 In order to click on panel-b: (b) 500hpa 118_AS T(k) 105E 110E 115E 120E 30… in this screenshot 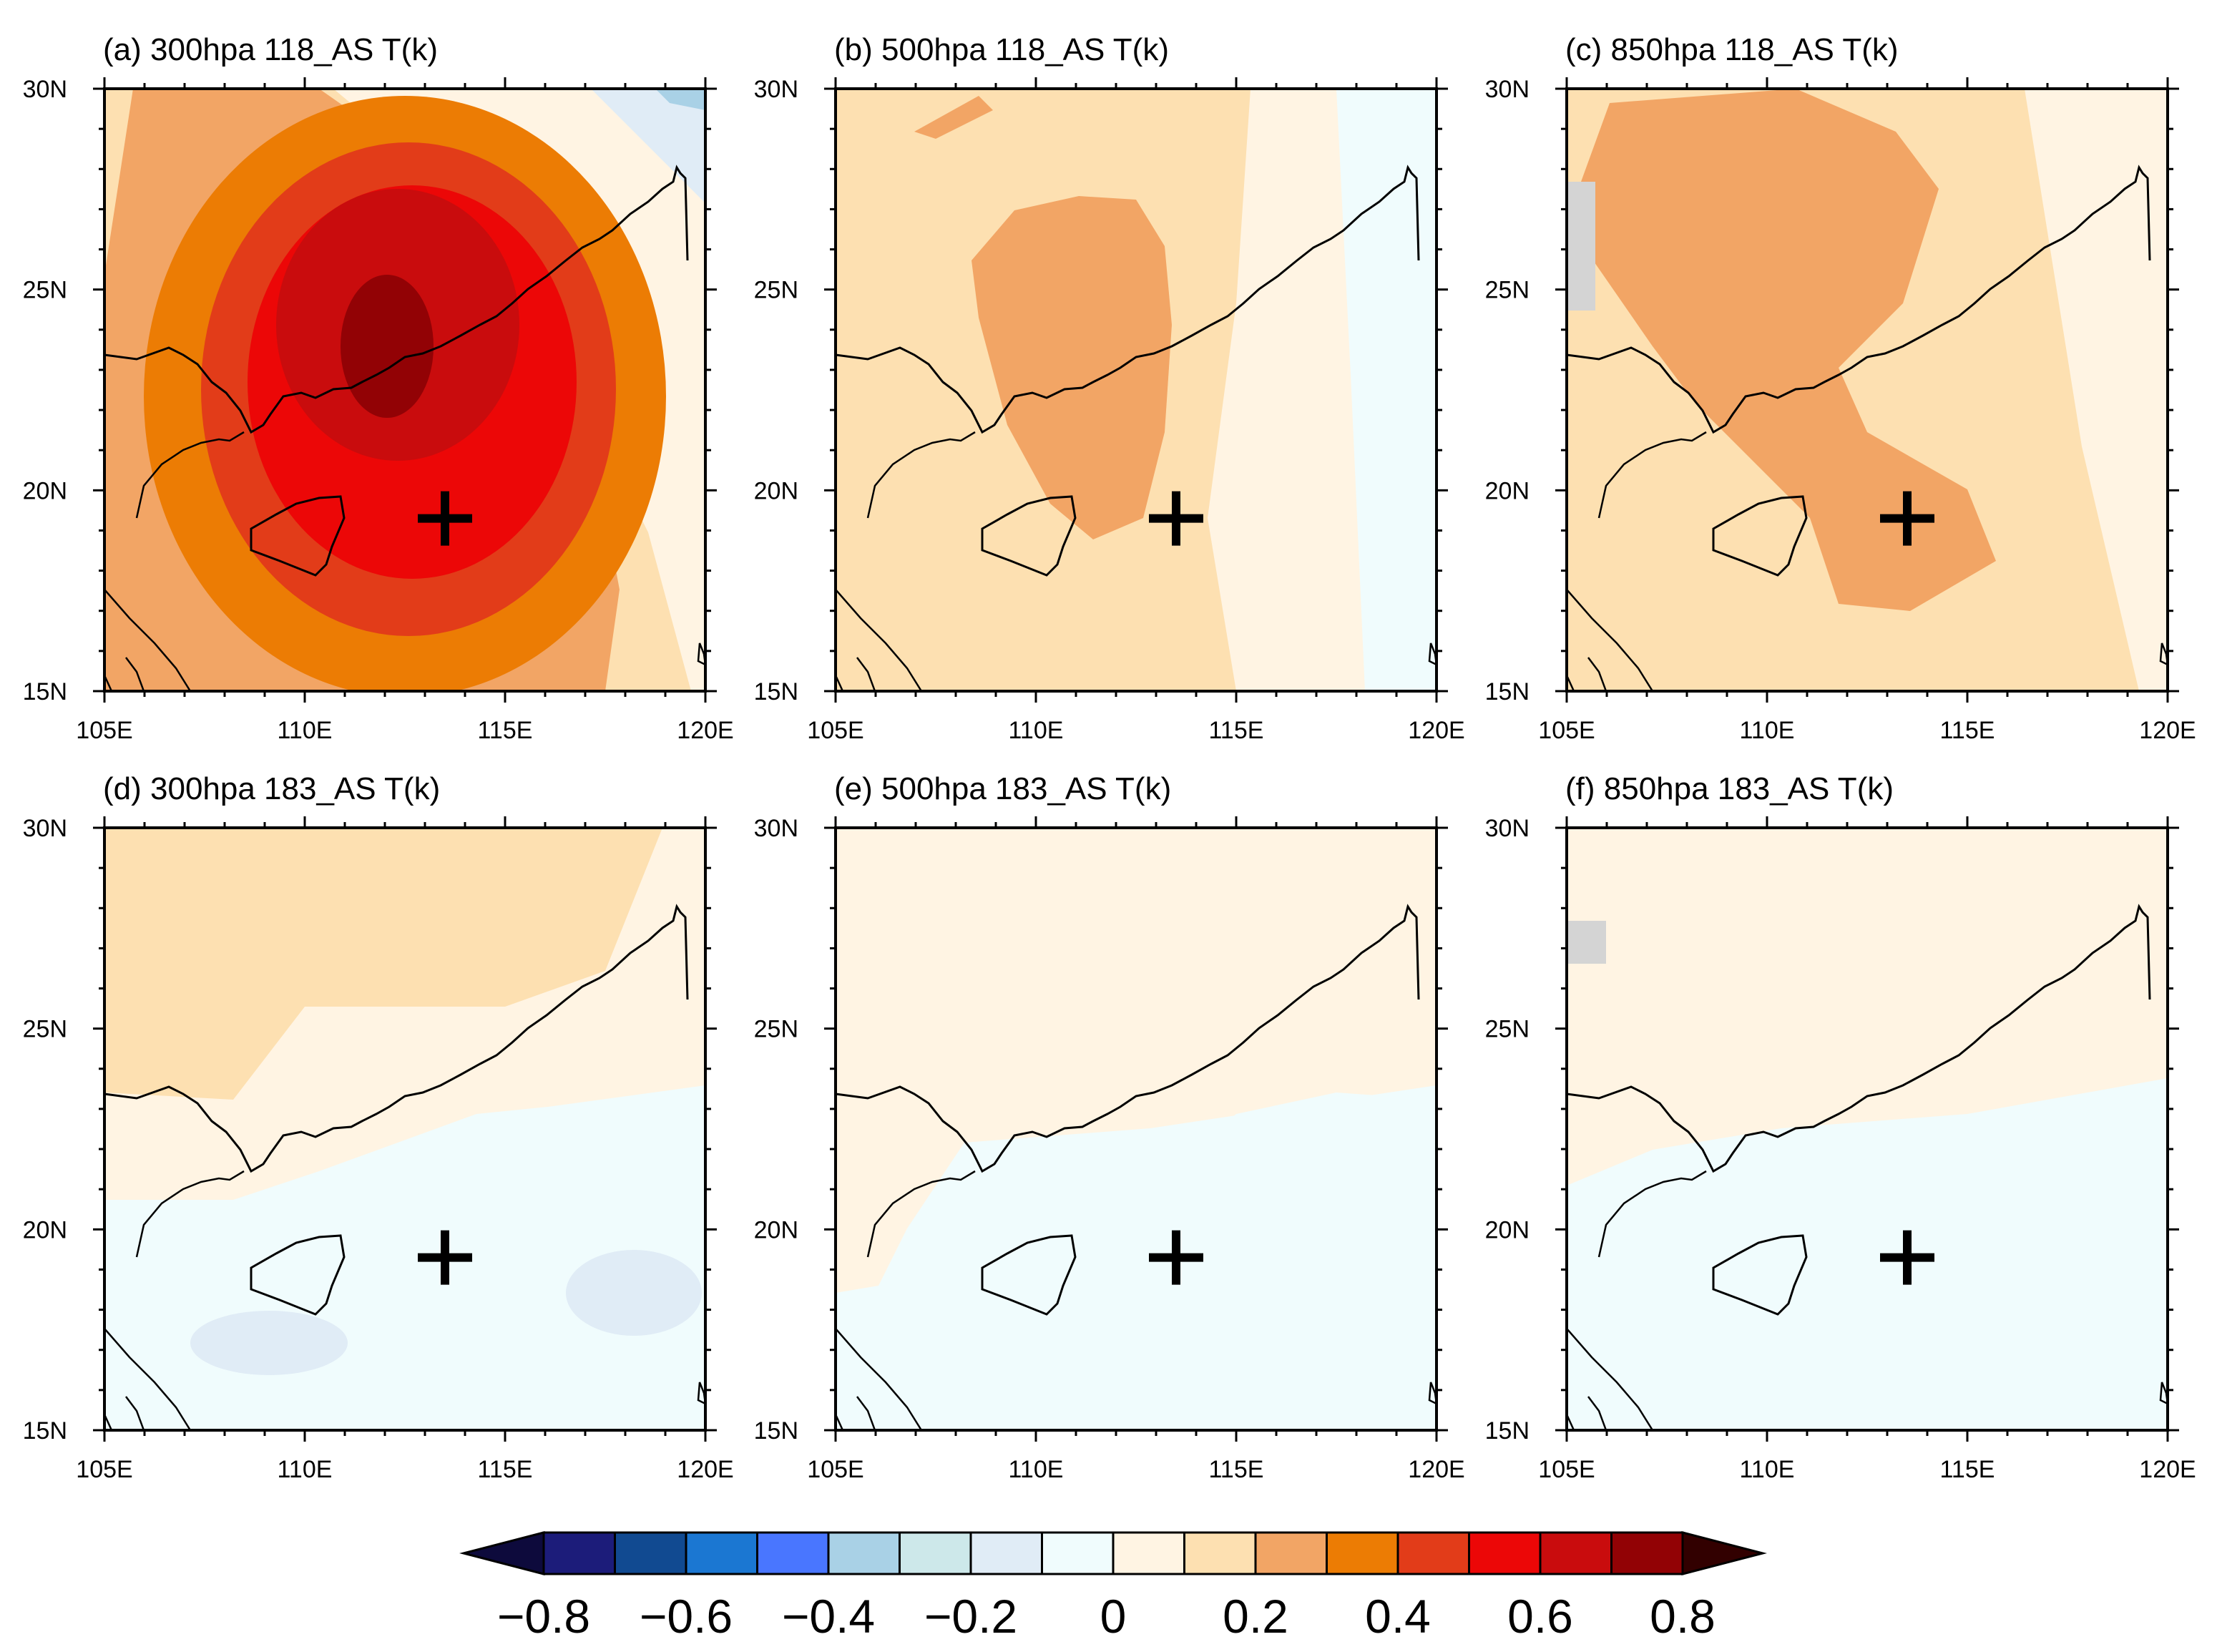, I will do `click(1110, 388)`.